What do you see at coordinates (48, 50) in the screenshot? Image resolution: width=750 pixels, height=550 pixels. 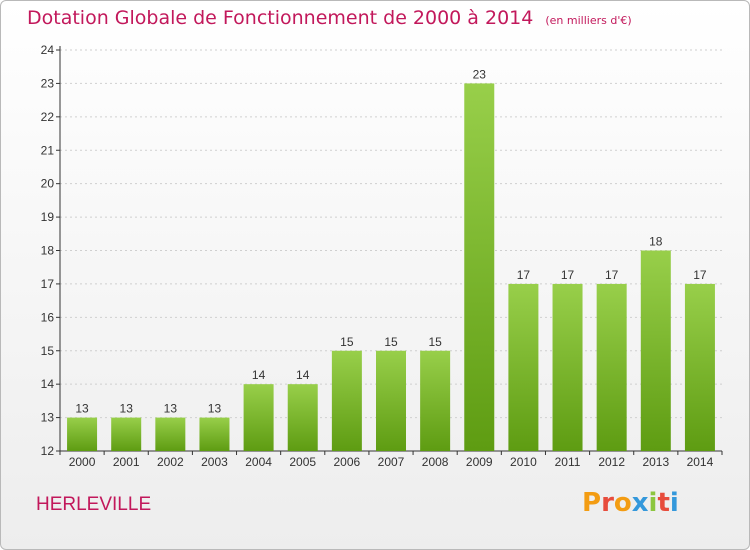 I see `y-tick-label: 24` at bounding box center [48, 50].